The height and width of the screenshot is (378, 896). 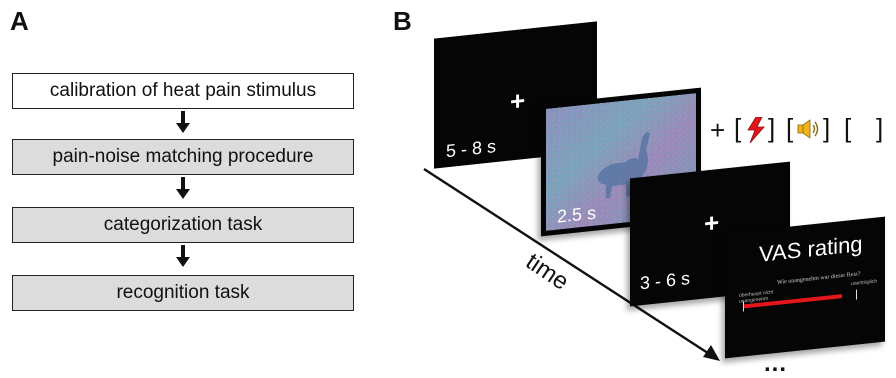 What do you see at coordinates (577, 214) in the screenshot?
I see `duration-label-2: 2.5 s` at bounding box center [577, 214].